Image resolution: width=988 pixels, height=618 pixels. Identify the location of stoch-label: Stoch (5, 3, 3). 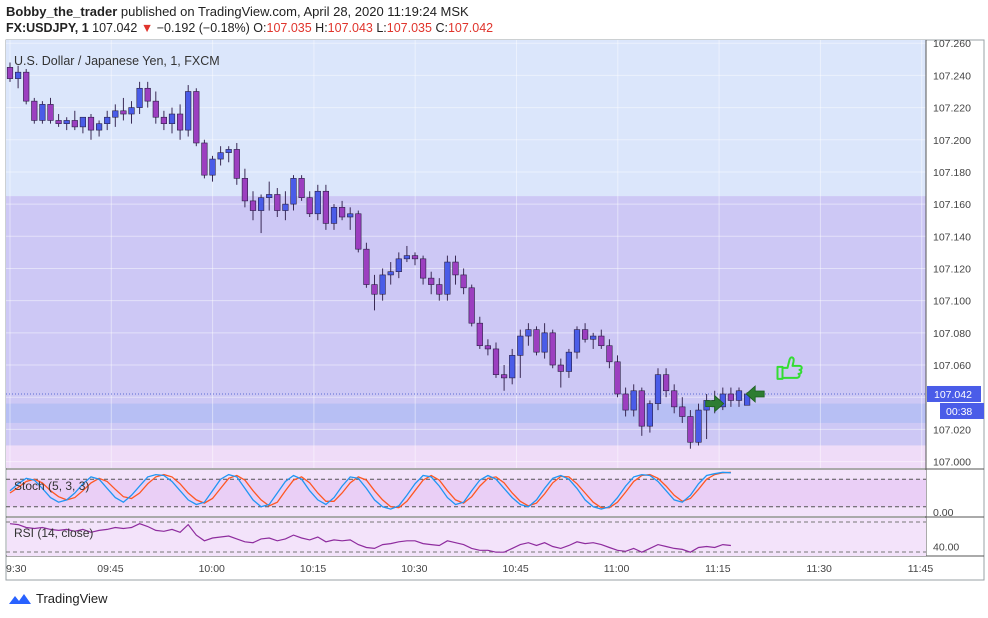
(51, 486).